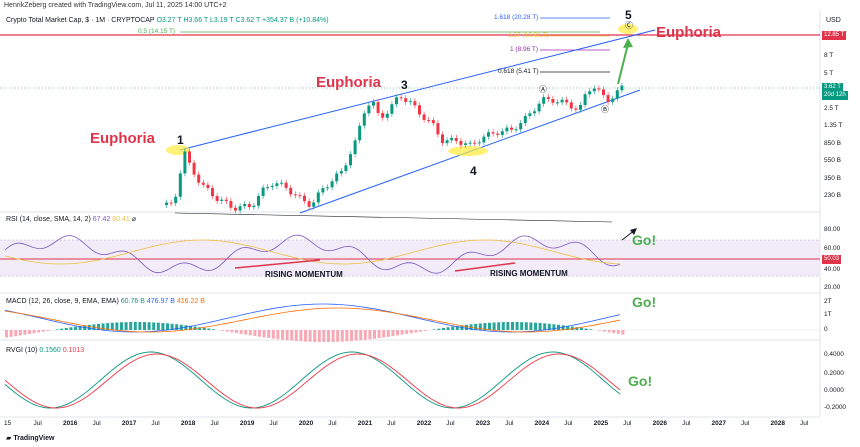  What do you see at coordinates (190, 301) in the screenshot?
I see `macd-signal-value: 416.22 B` at bounding box center [190, 301].